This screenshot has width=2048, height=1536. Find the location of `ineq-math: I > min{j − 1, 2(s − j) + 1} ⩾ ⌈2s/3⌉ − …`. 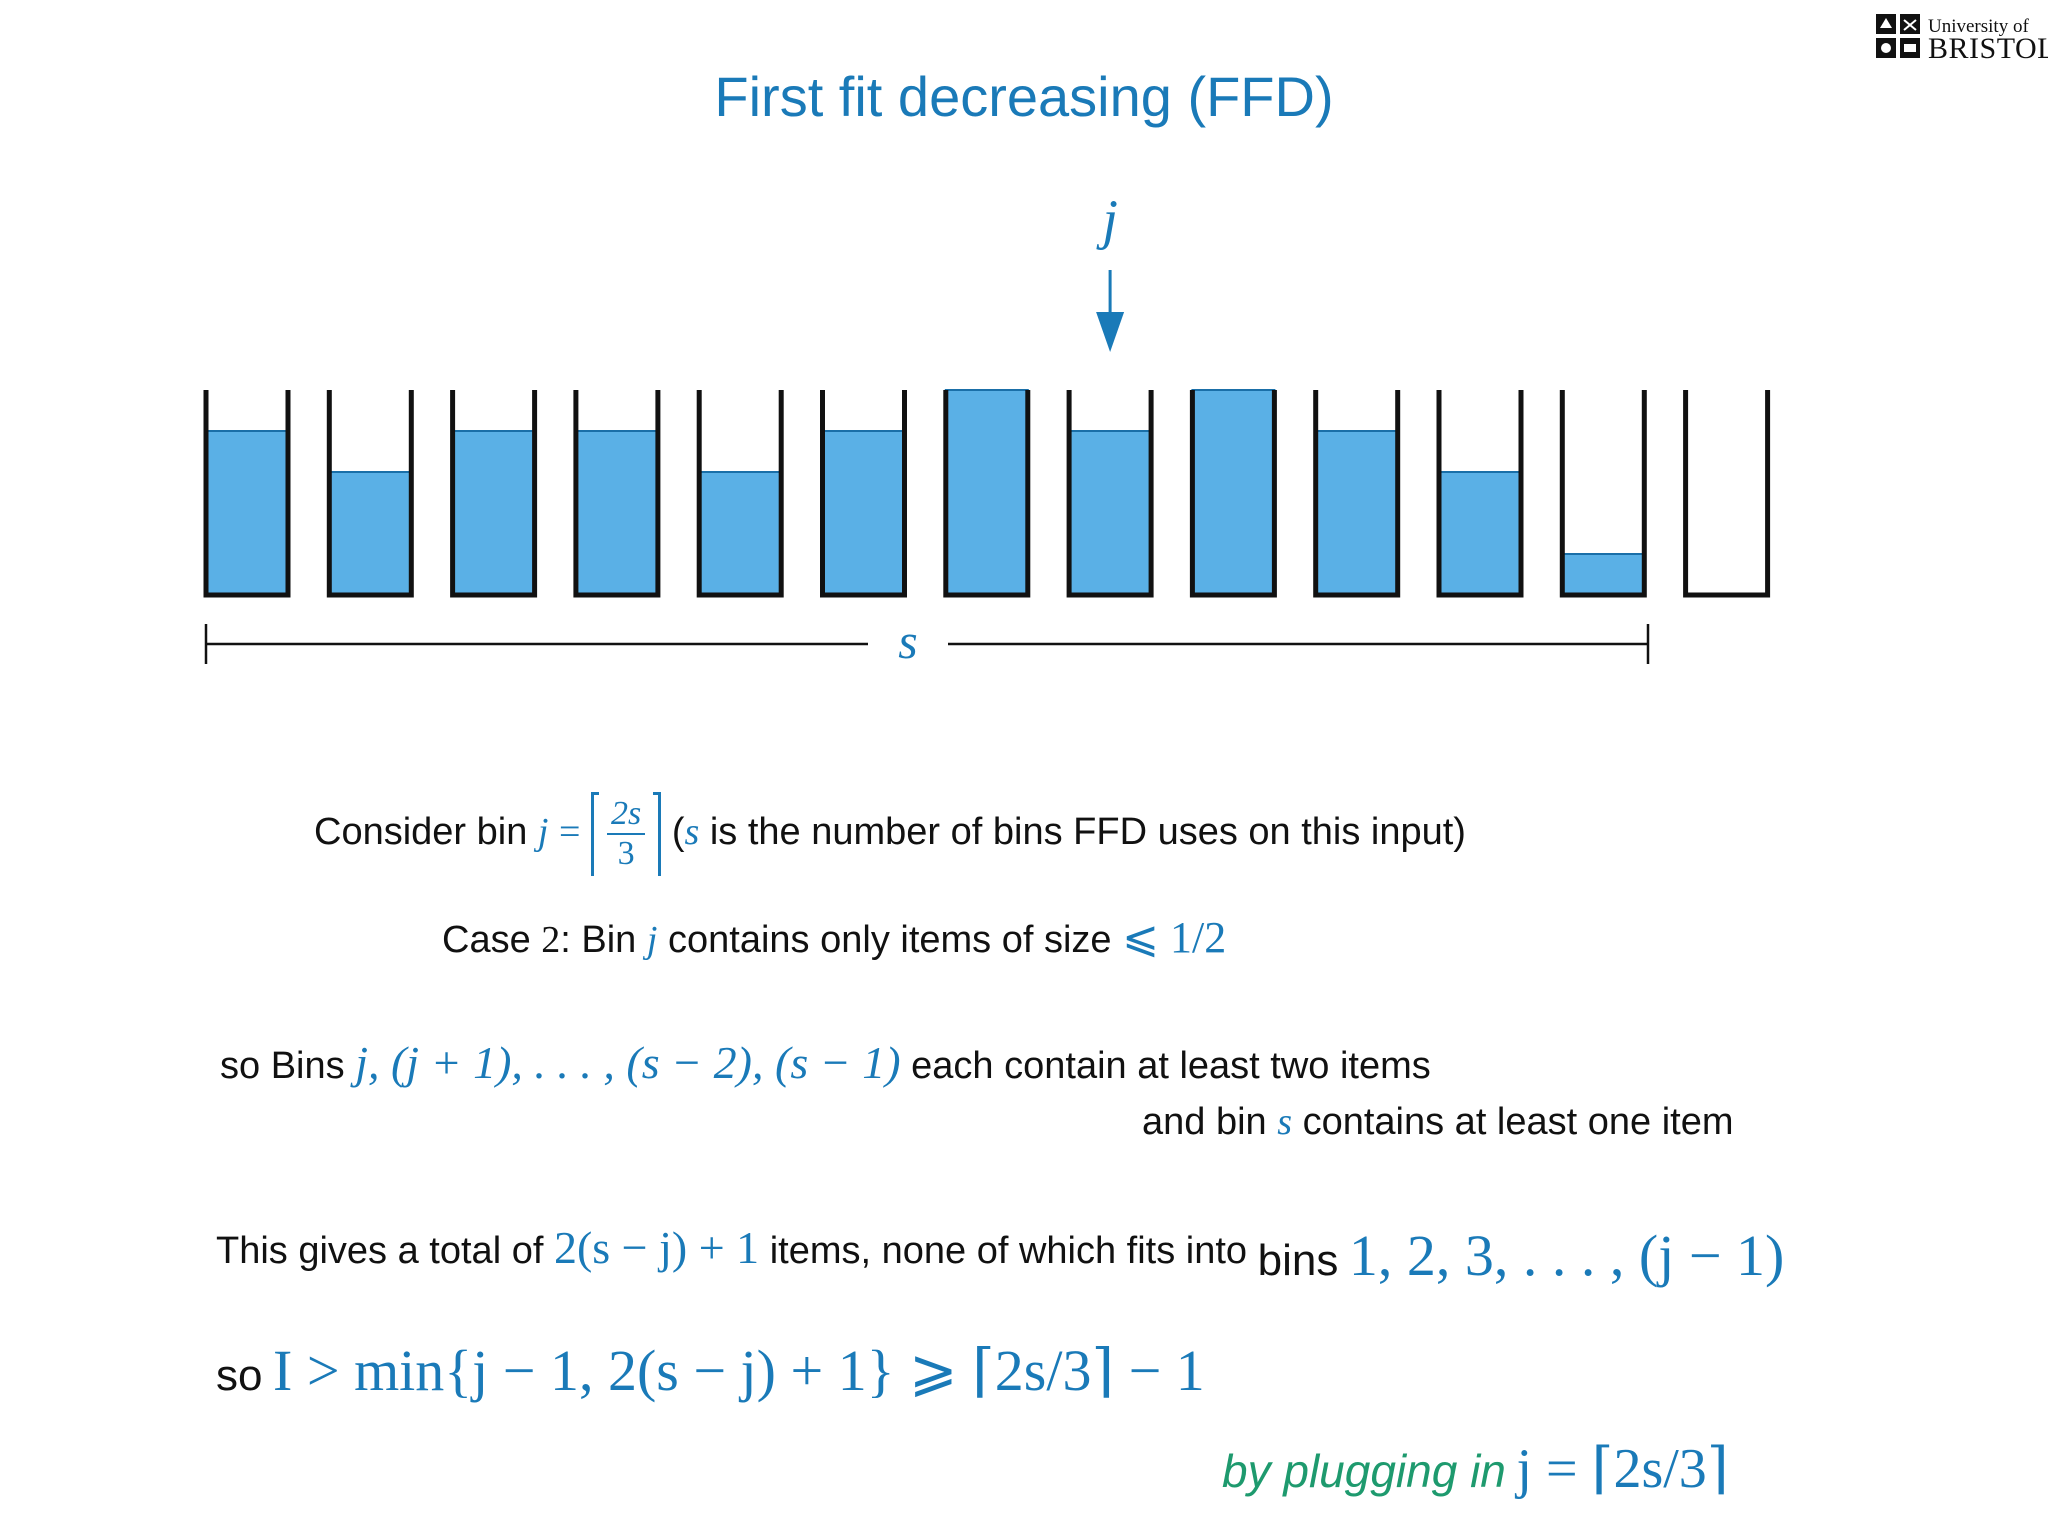

ineq-math: I > min{j − 1, 2(s − j) + 1} ⩾ ⌈2s/3⌉ − … is located at coordinates (739, 1370).